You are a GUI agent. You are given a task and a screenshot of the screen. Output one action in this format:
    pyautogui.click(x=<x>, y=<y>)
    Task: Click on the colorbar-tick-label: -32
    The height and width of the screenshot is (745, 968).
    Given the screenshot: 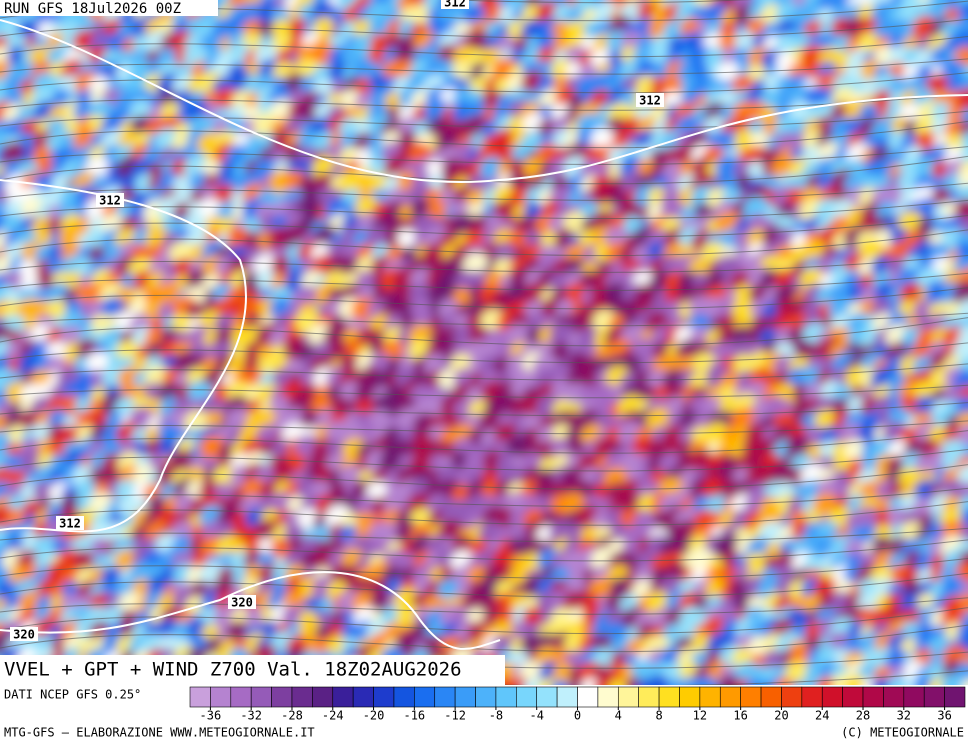 What is the action you would take?
    pyautogui.click(x=251, y=716)
    